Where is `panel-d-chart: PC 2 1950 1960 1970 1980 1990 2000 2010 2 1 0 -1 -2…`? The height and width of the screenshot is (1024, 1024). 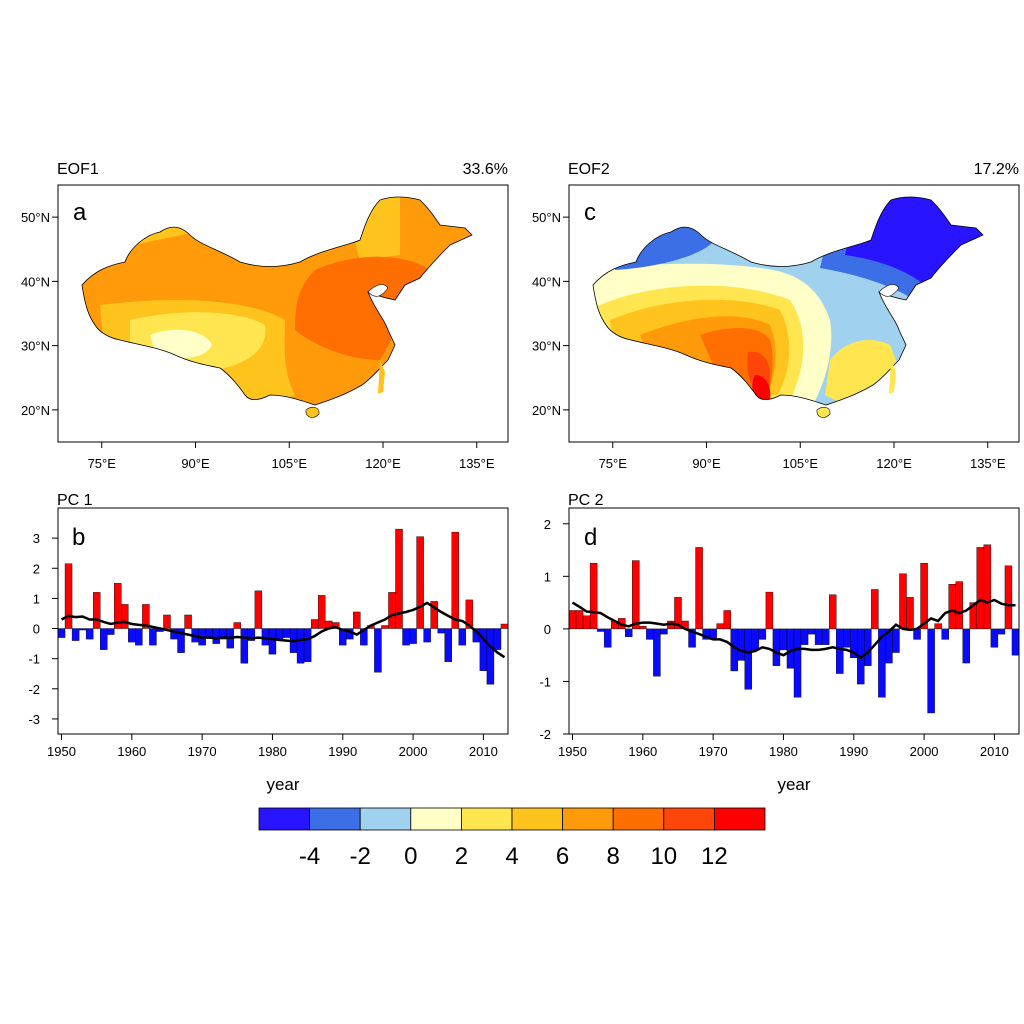
panel-d-chart: PC 2 1950 1960 1970 1980 1990 2000 2010 2 1 0 -1 -2… is located at coordinates (779, 643).